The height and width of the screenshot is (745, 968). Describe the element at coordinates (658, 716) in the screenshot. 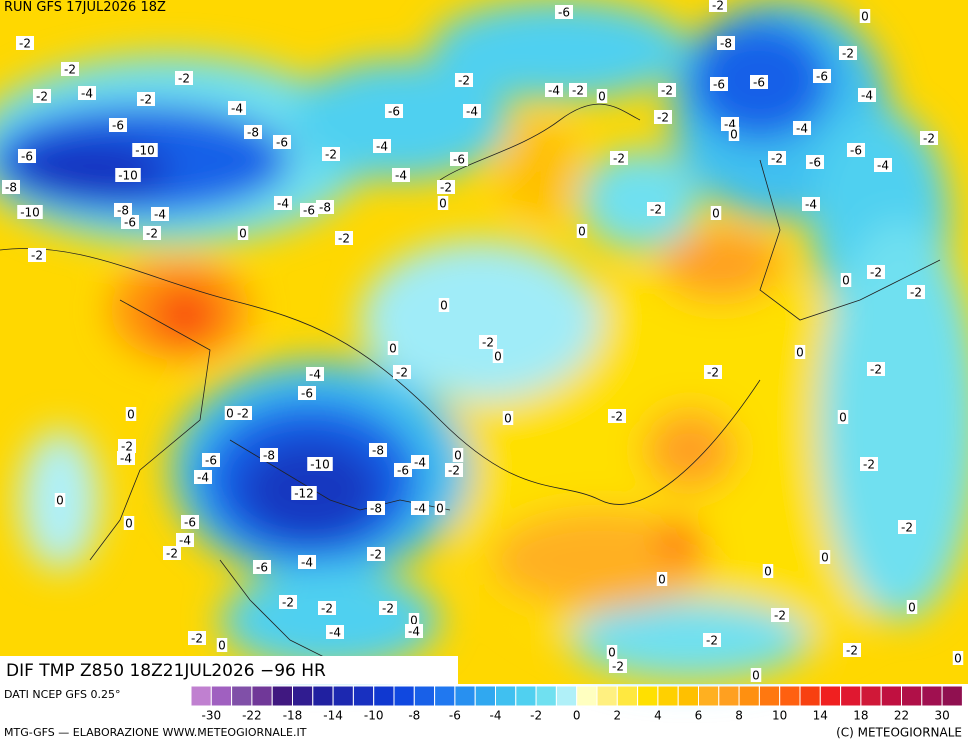

I see `scale-label: 4` at that location.